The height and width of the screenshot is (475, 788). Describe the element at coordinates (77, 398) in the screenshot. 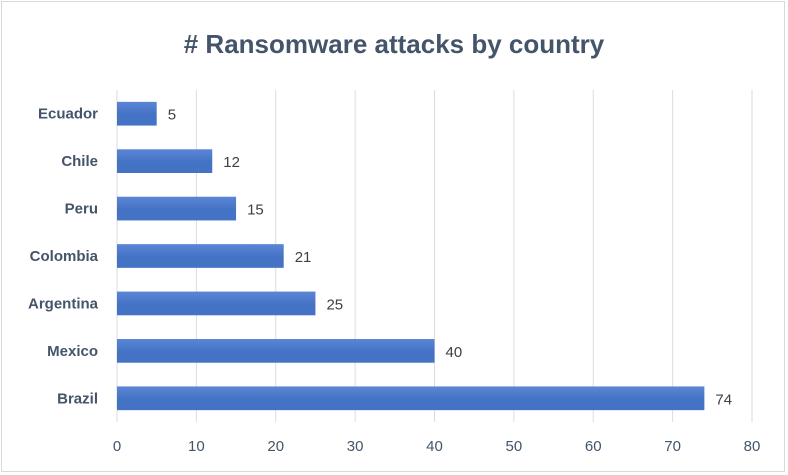

I see `category-label-brazil: Brazil` at that location.